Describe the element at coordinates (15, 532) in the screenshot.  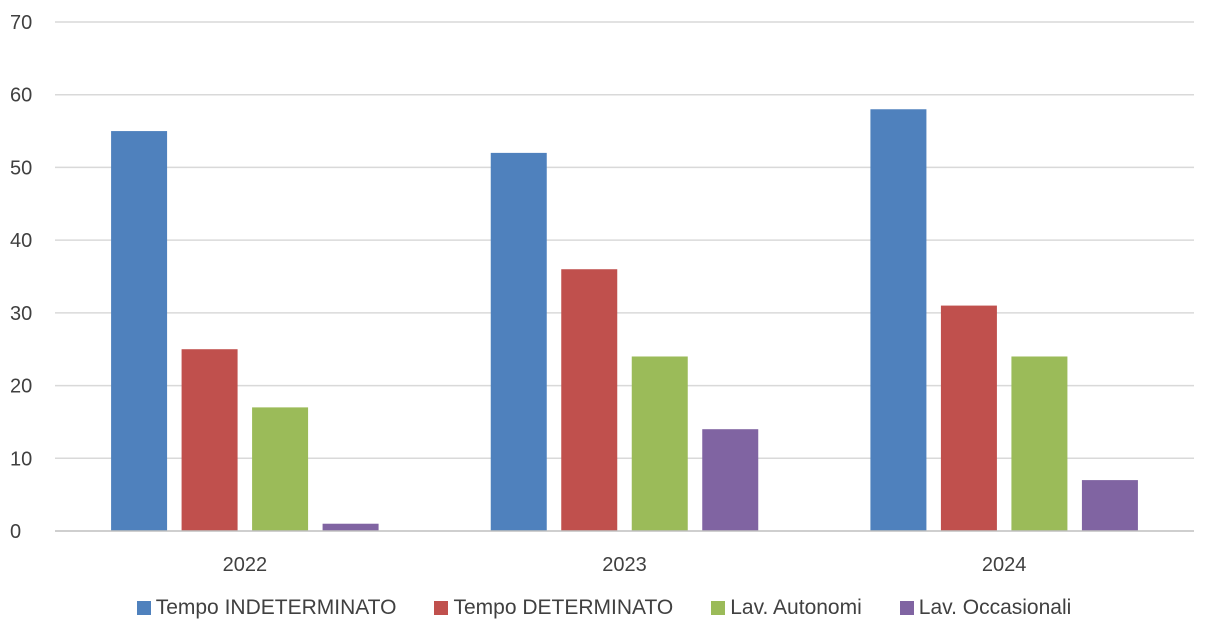
I see `y-tick-label: 0` at that location.